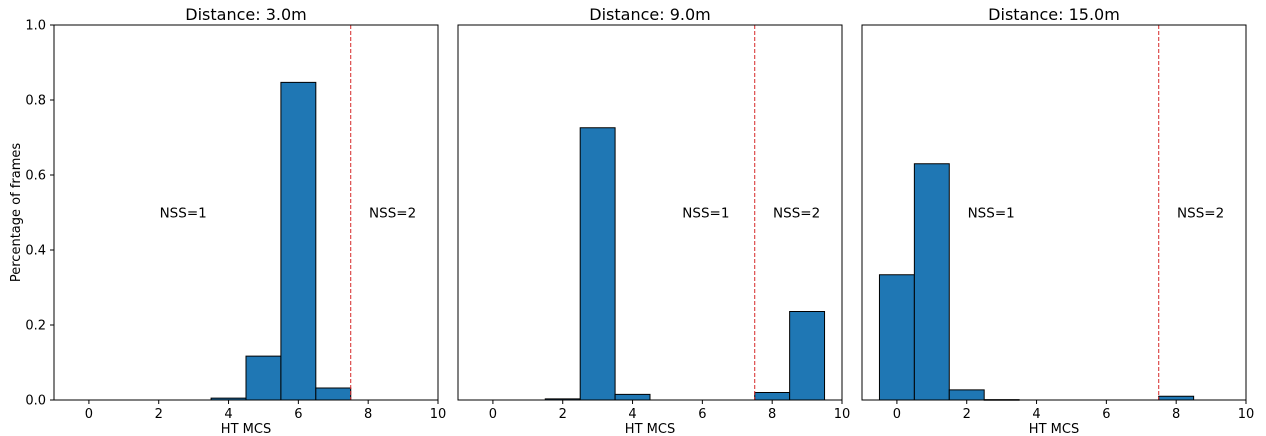 The height and width of the screenshot is (436, 1266). Describe the element at coordinates (35, 326) in the screenshot. I see `y-tick-label: 0.2` at that location.